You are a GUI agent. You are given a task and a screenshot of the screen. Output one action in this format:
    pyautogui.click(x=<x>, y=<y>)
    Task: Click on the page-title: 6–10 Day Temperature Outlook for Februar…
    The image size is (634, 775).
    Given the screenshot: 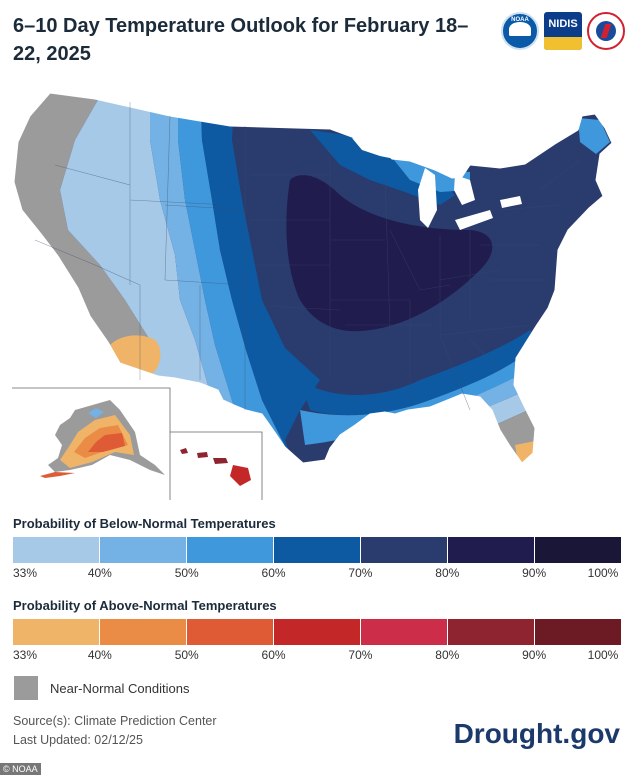 What is the action you would take?
    pyautogui.click(x=241, y=40)
    